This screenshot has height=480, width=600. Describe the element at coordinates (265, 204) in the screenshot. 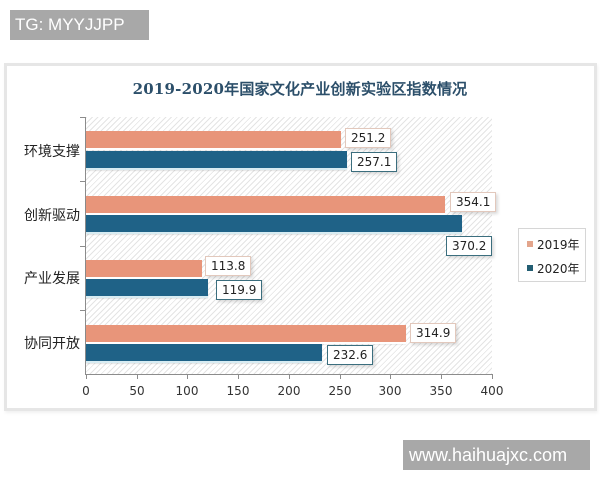

I see `bar-2019-创新驱动` at that location.